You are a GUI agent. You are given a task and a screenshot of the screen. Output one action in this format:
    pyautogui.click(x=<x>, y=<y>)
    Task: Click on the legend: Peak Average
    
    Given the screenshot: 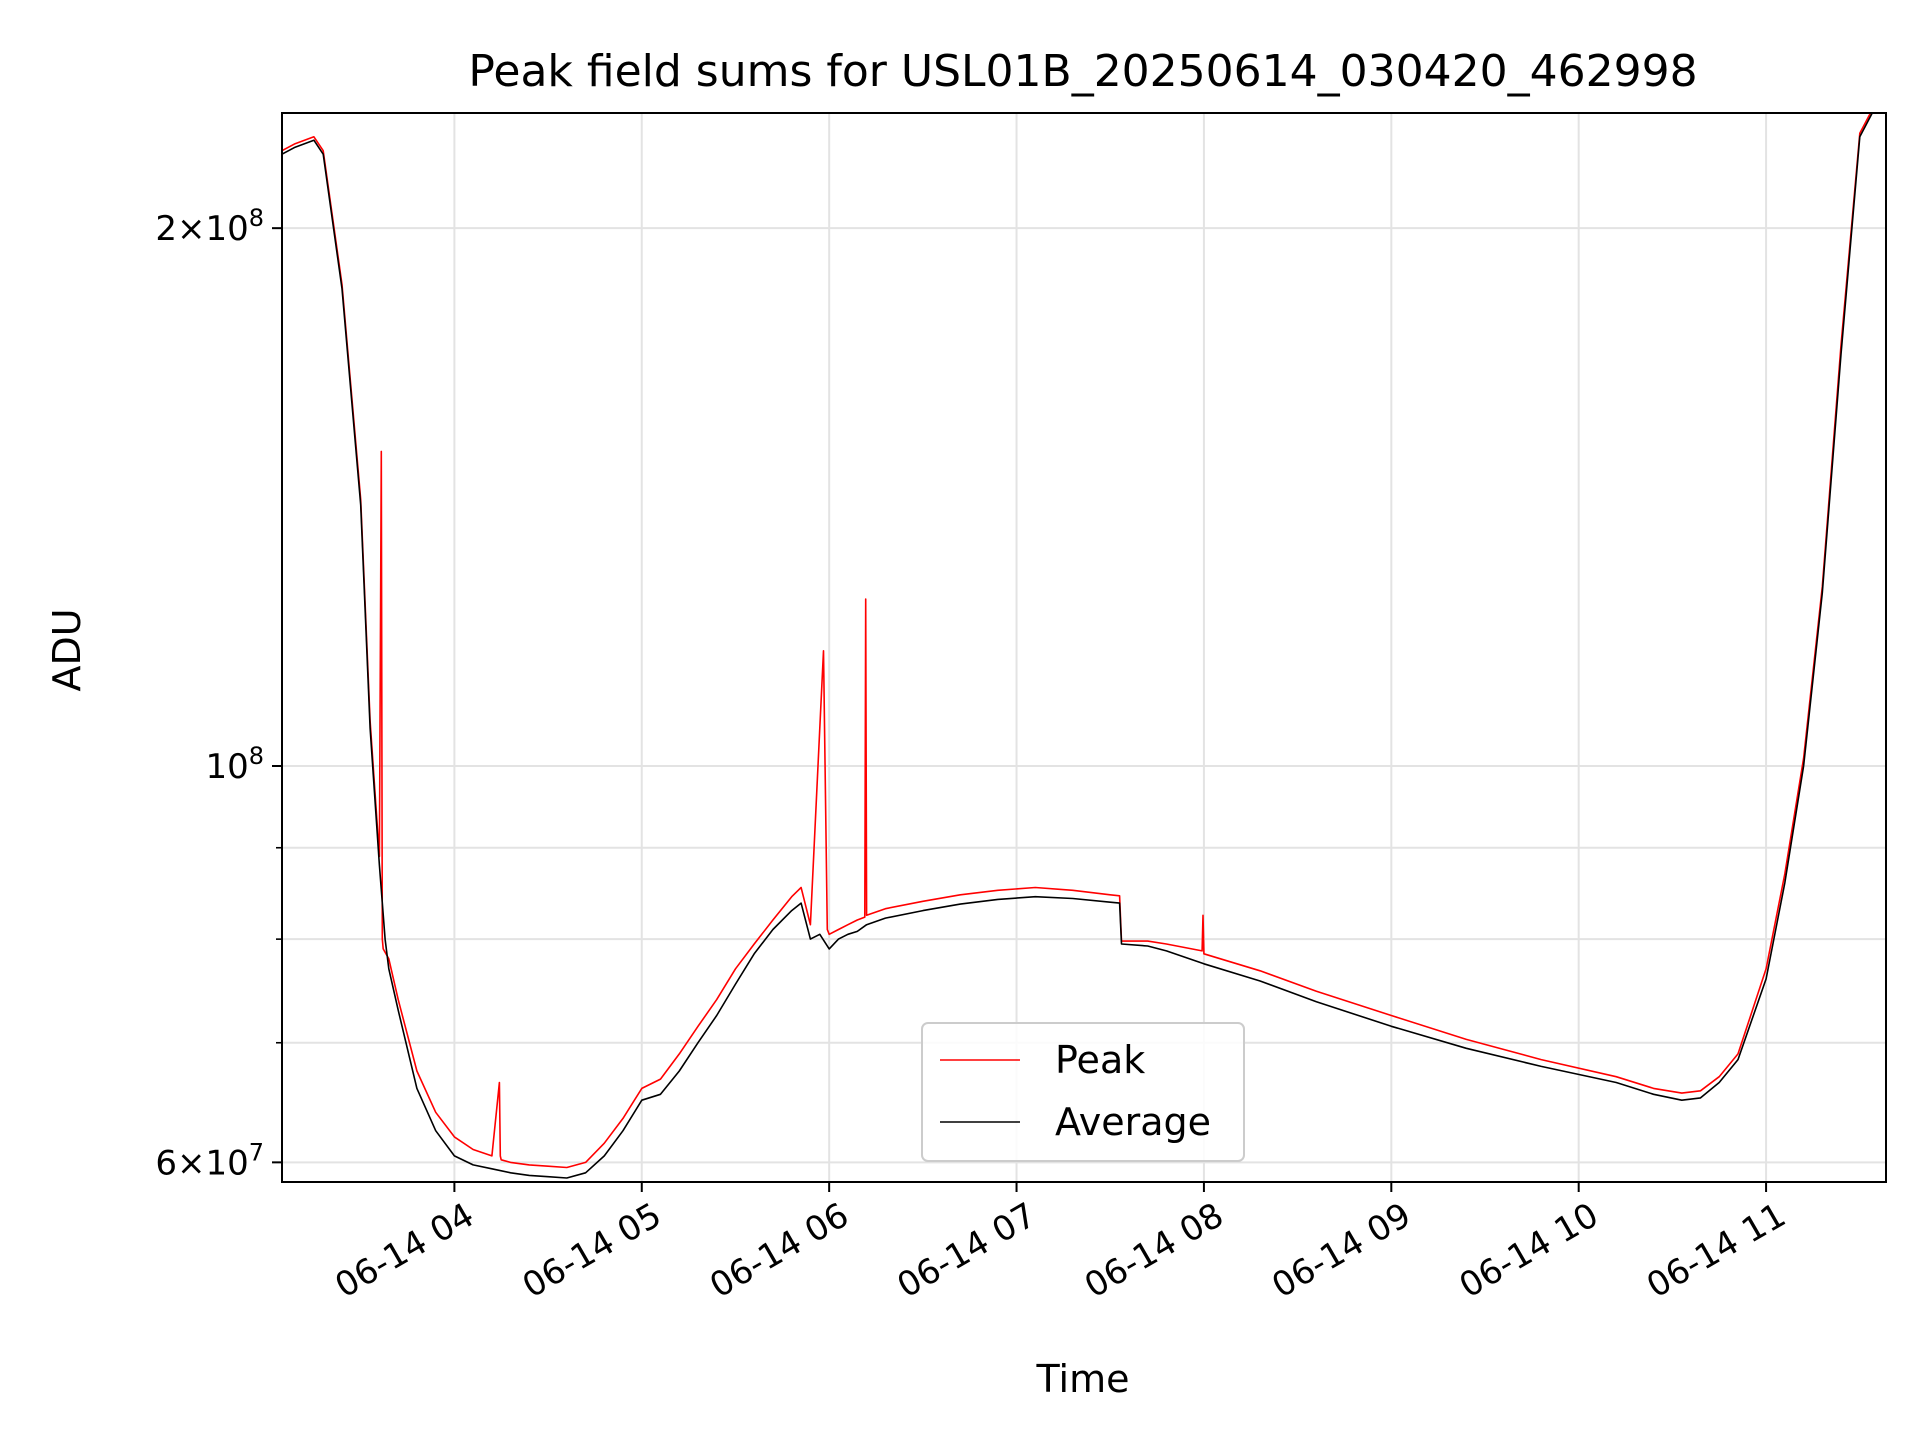 What is the action you would take?
    pyautogui.click(x=1083, y=1092)
    